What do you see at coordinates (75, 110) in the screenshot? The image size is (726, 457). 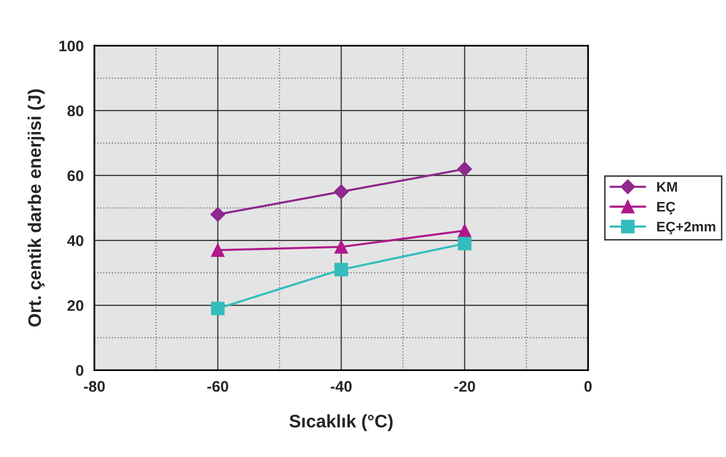 I see `y-tick-label: 80` at bounding box center [75, 110].